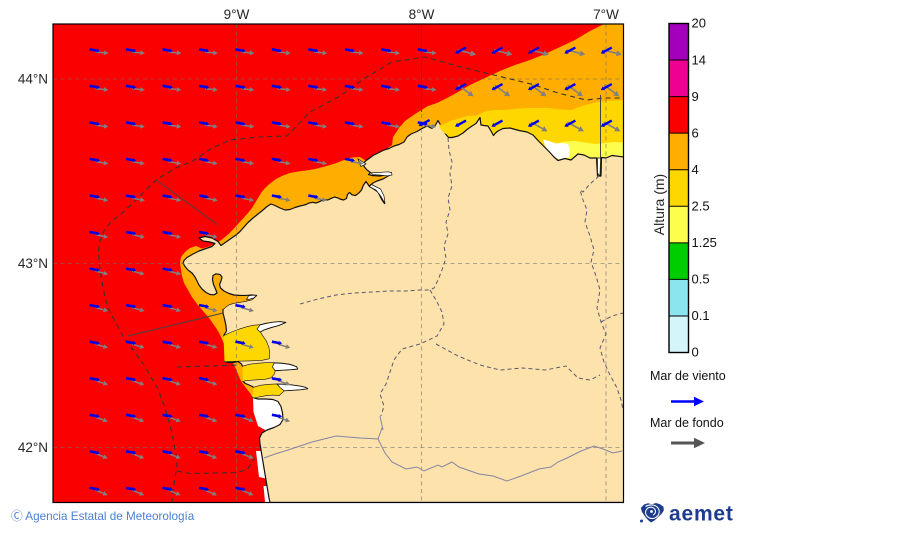  I want to click on svg-text: 42°N, so click(33, 447).